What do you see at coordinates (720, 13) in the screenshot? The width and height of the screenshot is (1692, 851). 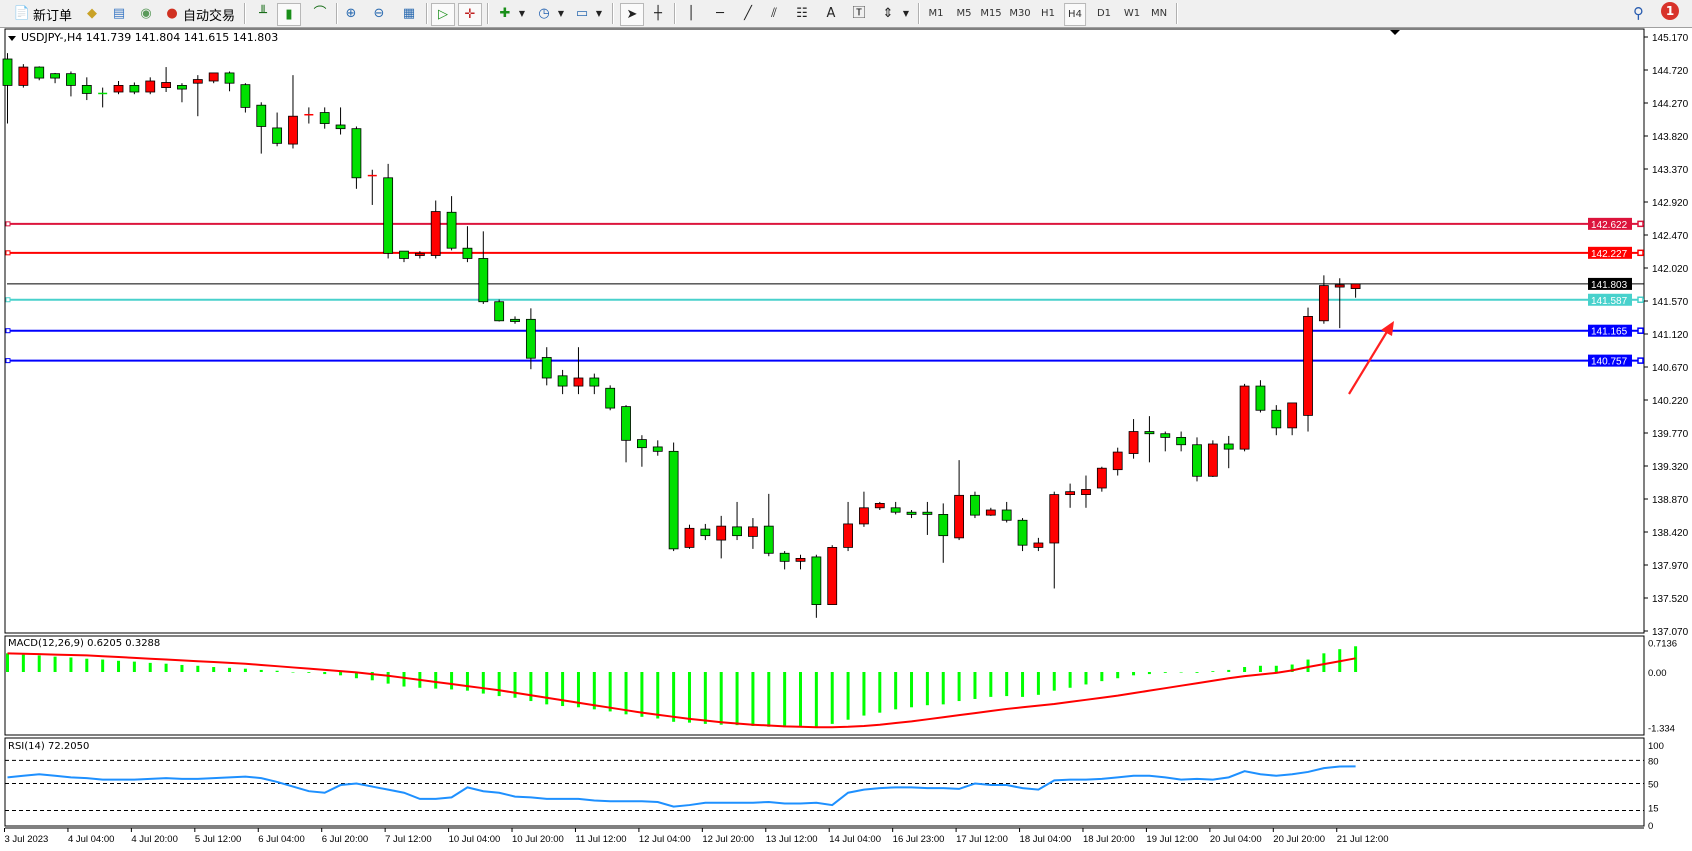 I see `horizontal-line-icon: ─` at bounding box center [720, 13].